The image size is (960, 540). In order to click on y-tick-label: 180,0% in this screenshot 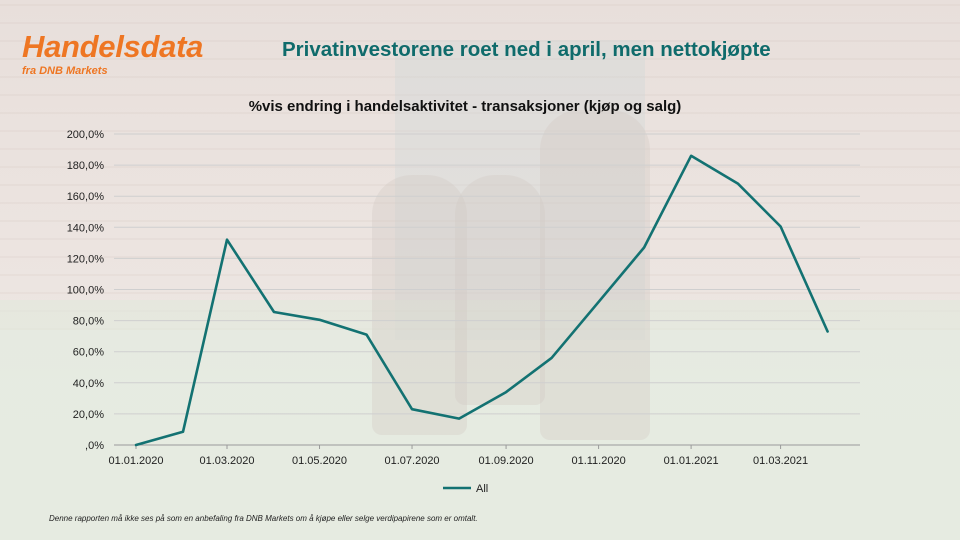, I will do `click(86, 166)`.